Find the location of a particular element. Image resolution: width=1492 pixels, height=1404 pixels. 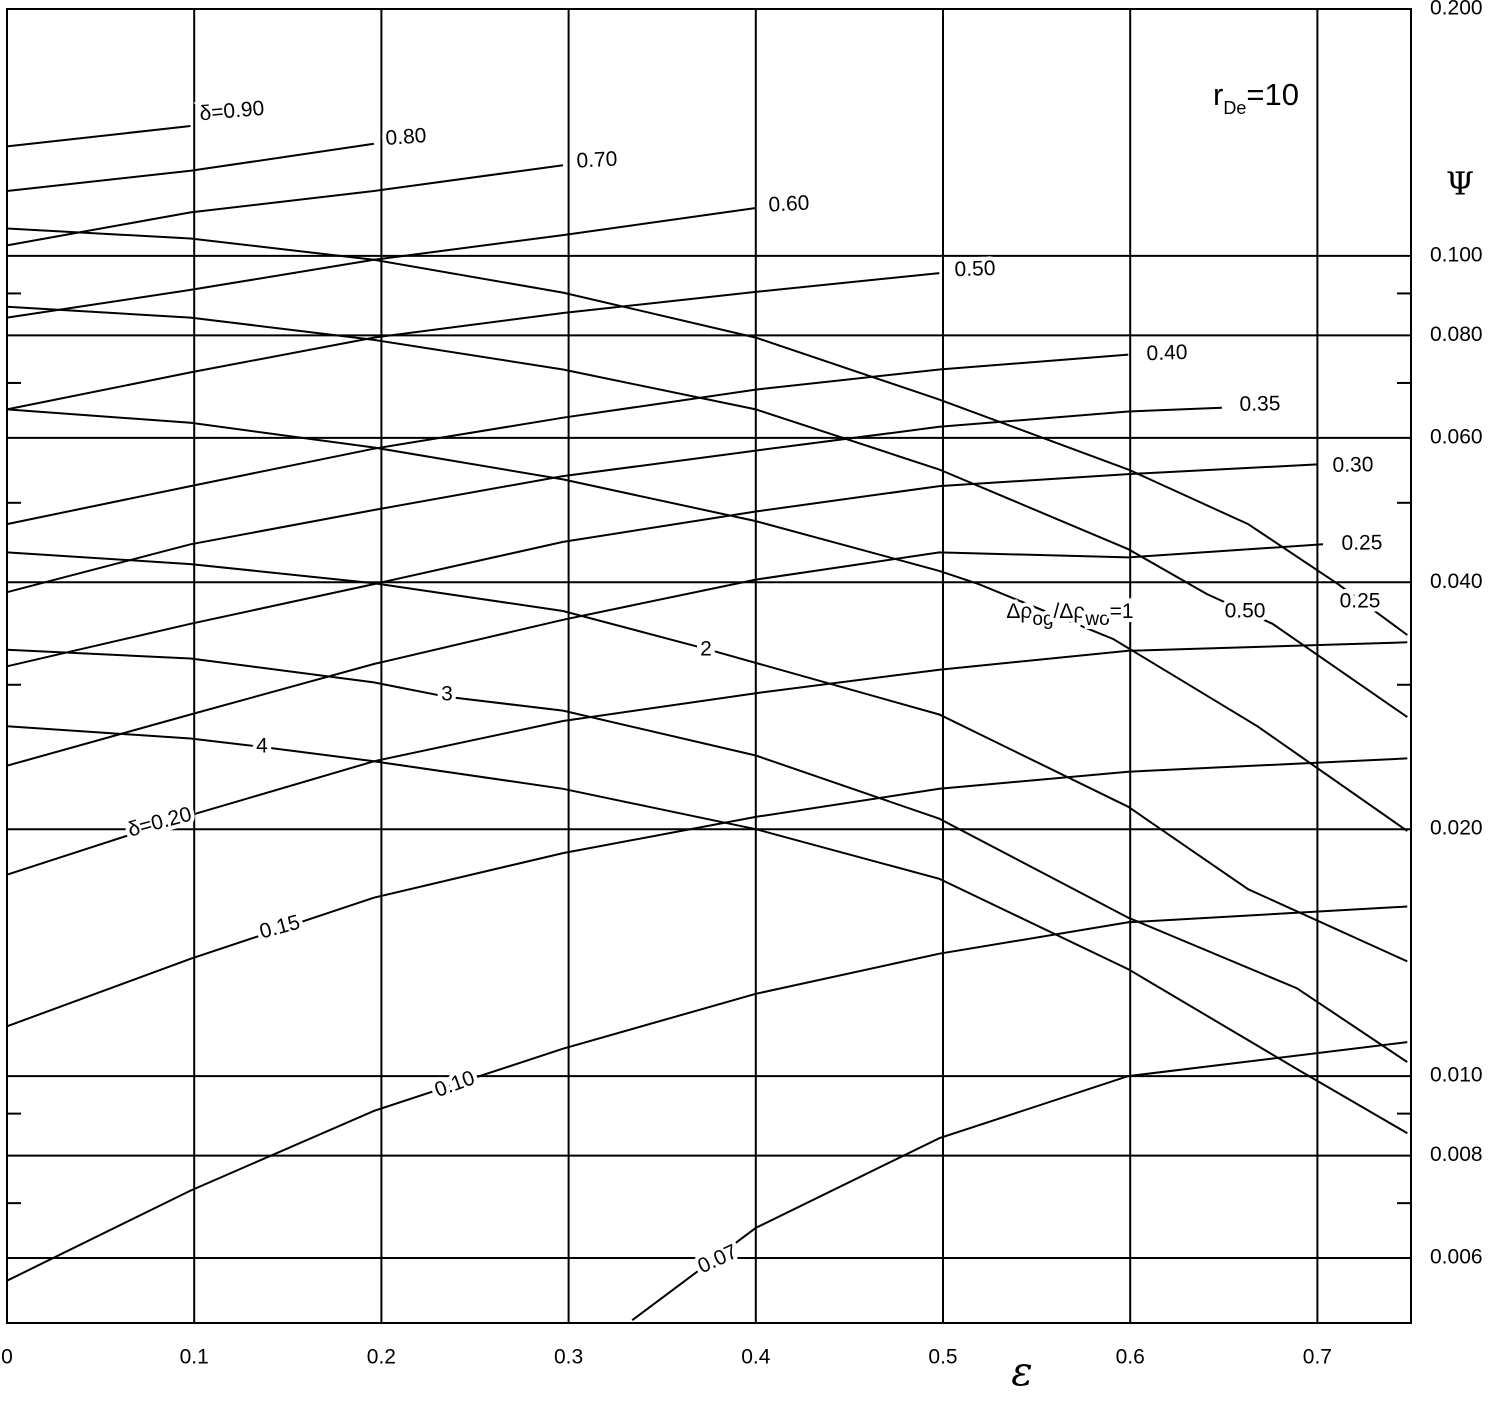

curve-label: Δρog/Δρwo=1 is located at coordinates (1069, 615).